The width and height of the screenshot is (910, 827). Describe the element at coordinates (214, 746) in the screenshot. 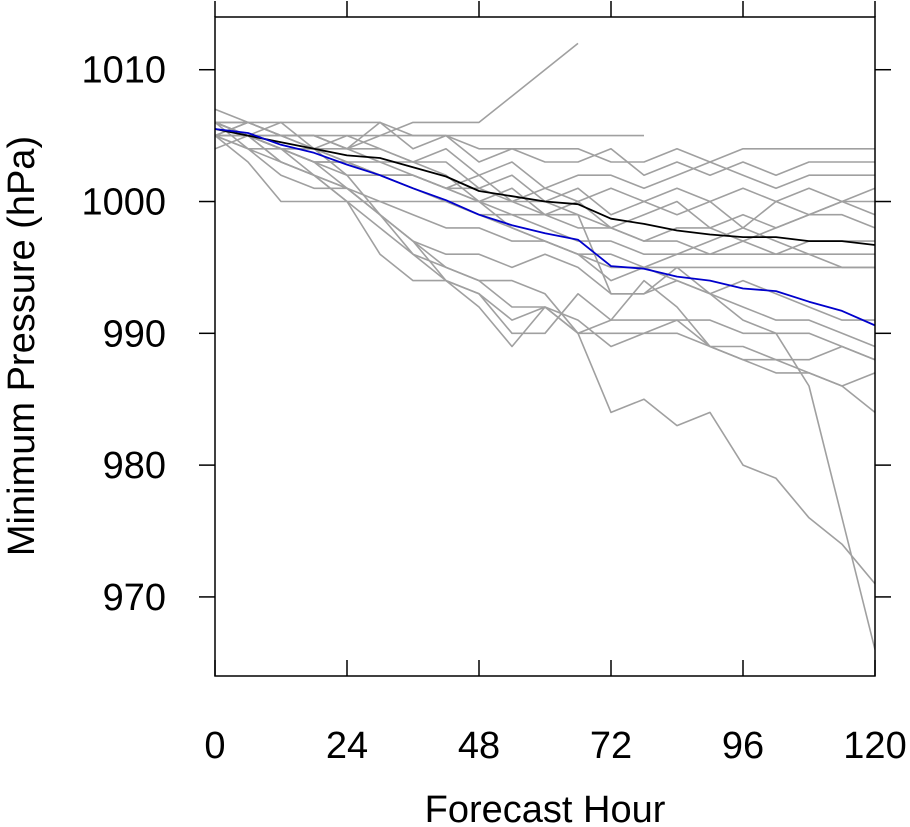

I see `x-tick-label: 0` at that location.